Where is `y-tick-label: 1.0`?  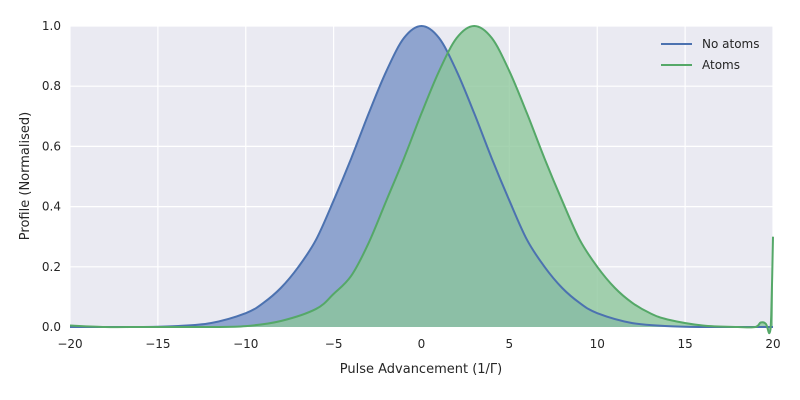 y-tick-label: 1.0 is located at coordinates (51, 26).